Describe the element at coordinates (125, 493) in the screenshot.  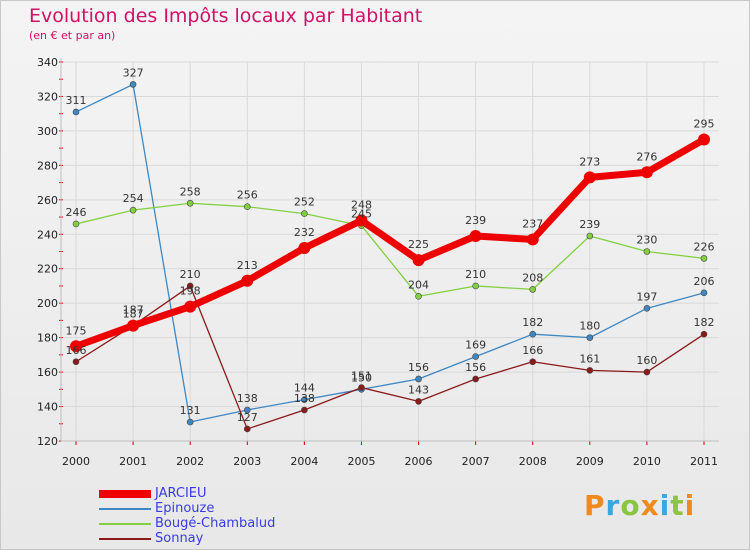
I see `legend-swatch-jarcieu` at that location.